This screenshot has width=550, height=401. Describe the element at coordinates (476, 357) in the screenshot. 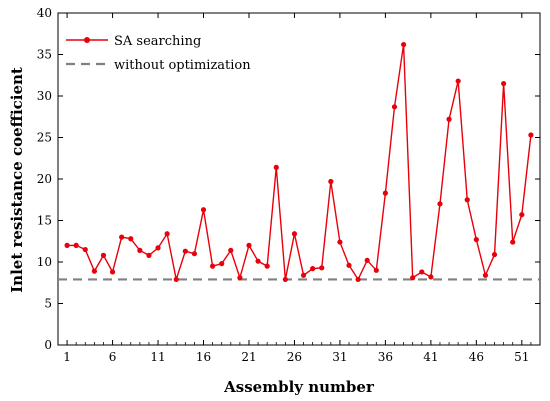

I see `x-tick-label: 46` at that location.